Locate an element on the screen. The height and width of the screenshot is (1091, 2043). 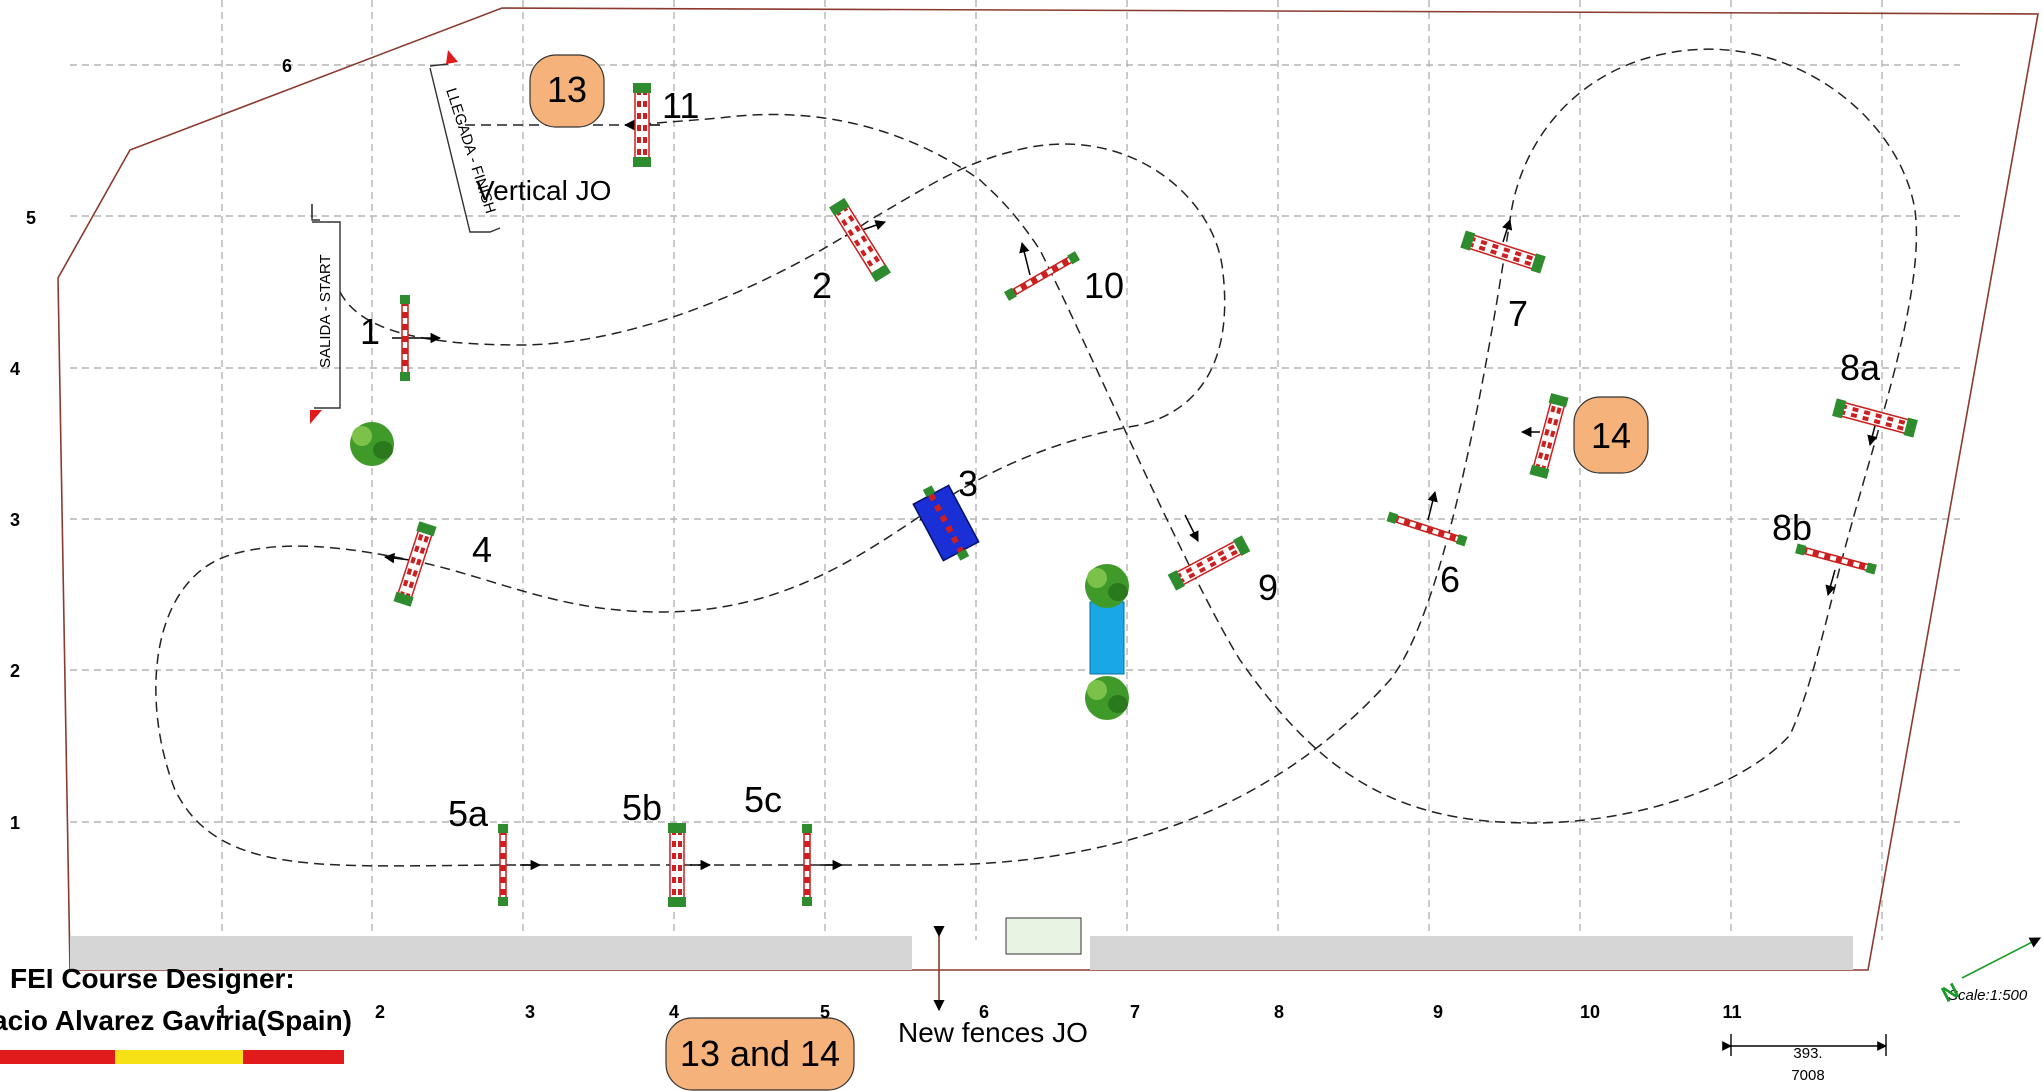
judges-box is located at coordinates (1043, 936).